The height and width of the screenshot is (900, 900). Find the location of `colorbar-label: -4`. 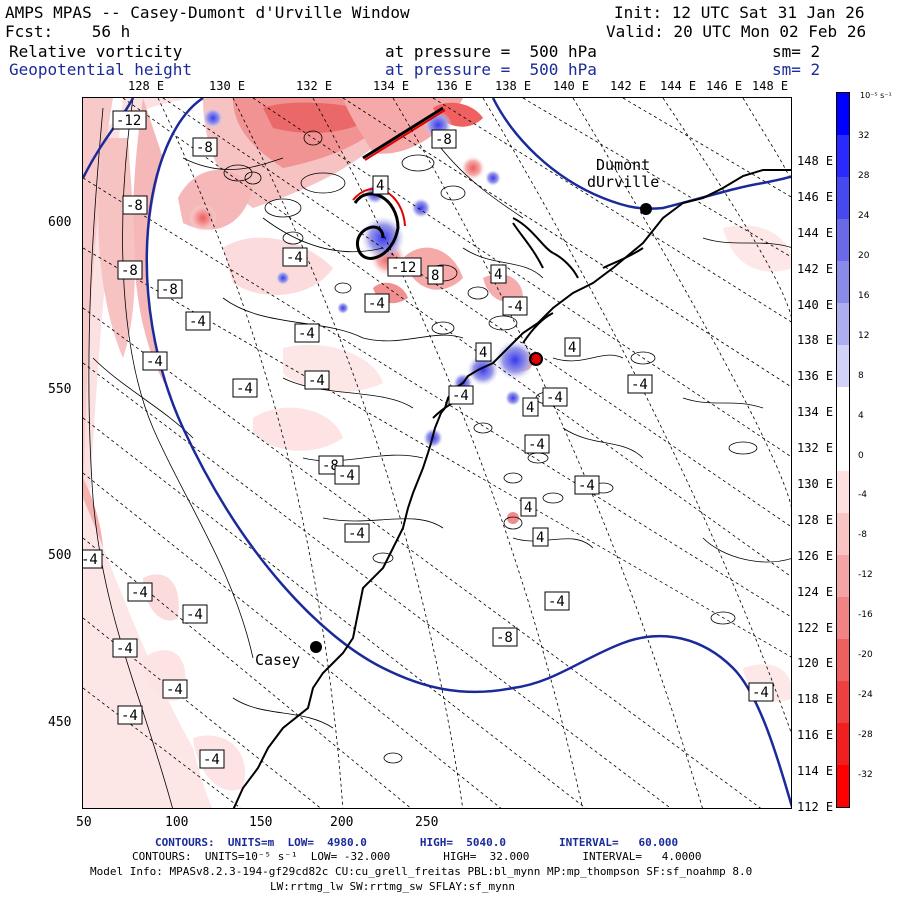

colorbar-label: -4 is located at coordinates (862, 495).